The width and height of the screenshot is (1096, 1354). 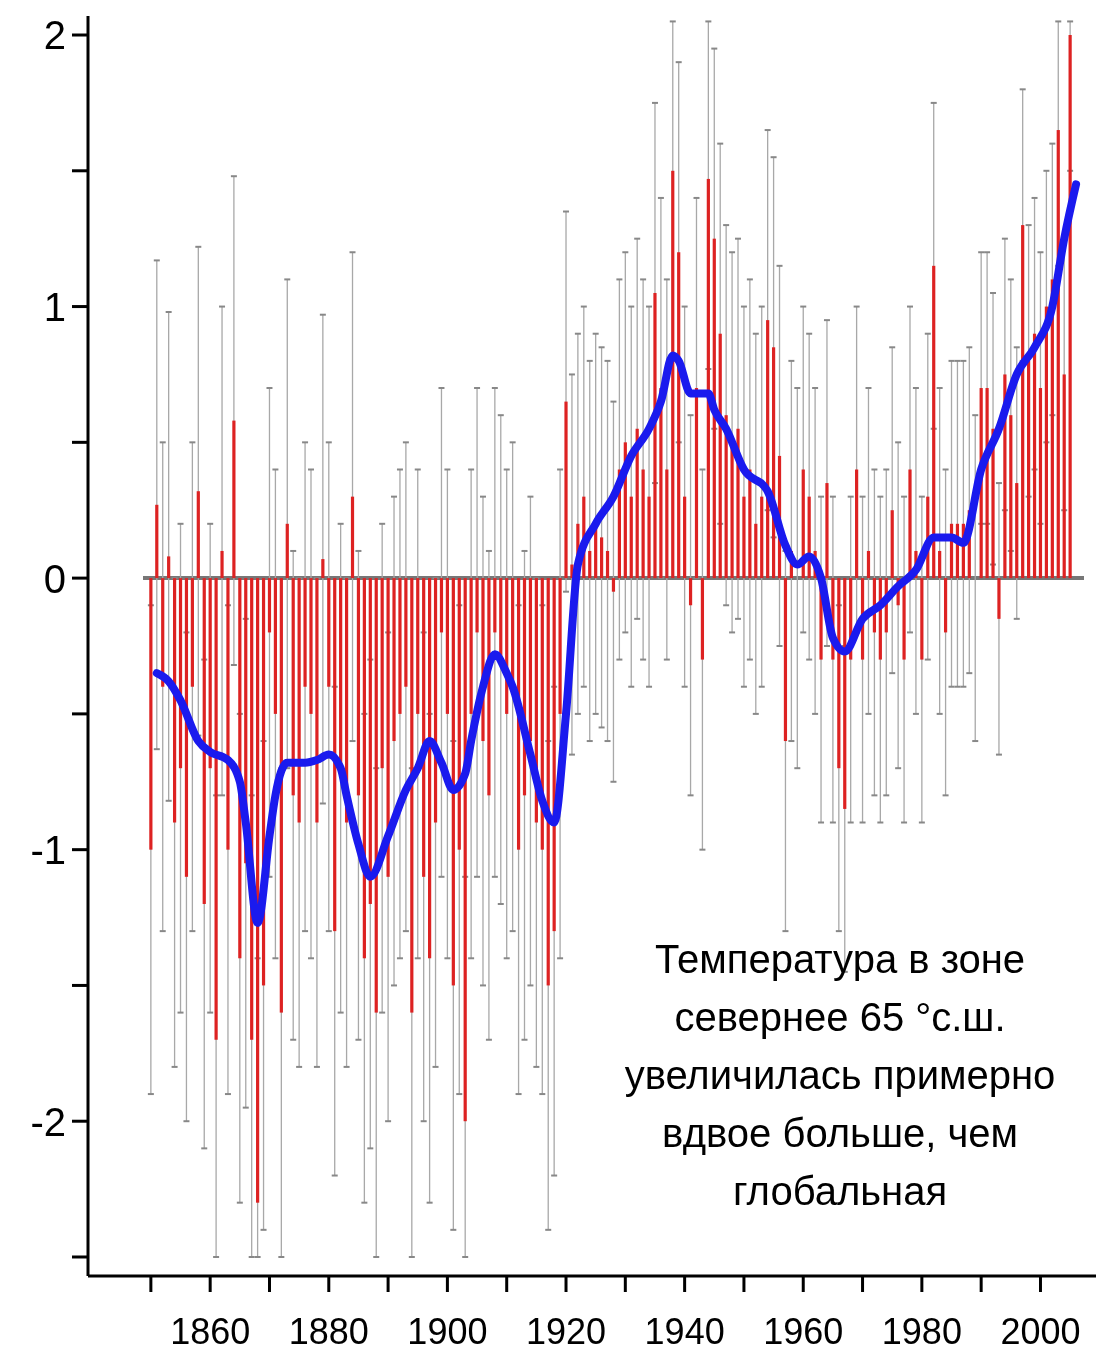 I want to click on annotation: Температура в зоне севернее 65 °с.ш. увеличилась примерно вдвое больше, чем глобальная, so click(x=840, y=1075).